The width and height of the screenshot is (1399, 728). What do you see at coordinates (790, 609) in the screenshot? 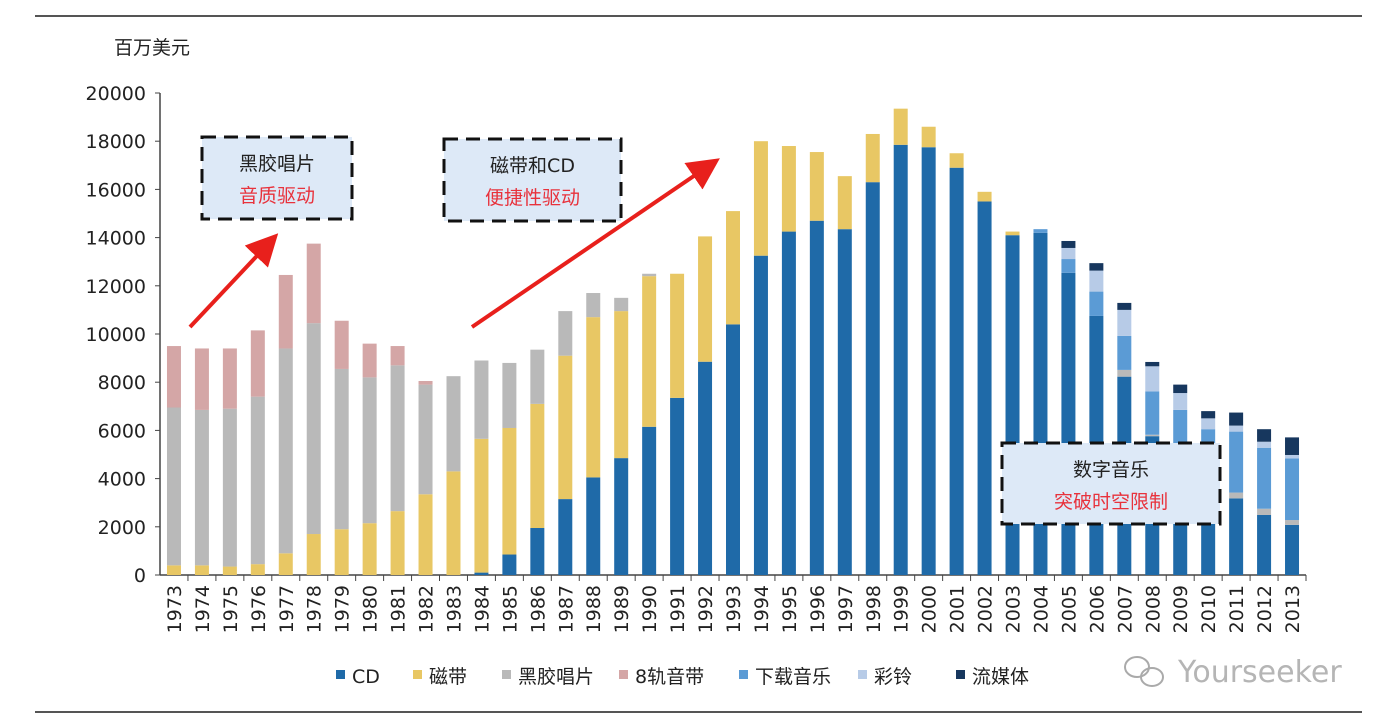
I see `x-tick-label: 1995` at bounding box center [790, 609].